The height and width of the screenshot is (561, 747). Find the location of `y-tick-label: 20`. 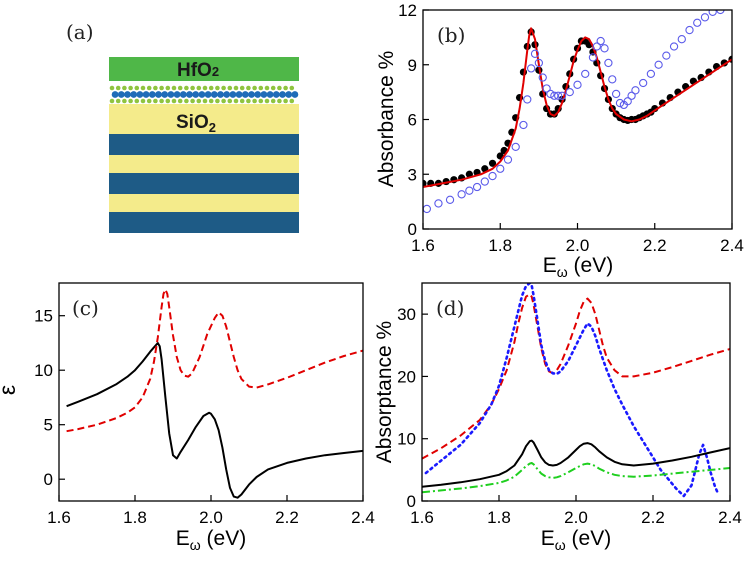

y-tick-label: 20 is located at coordinates (406, 376).